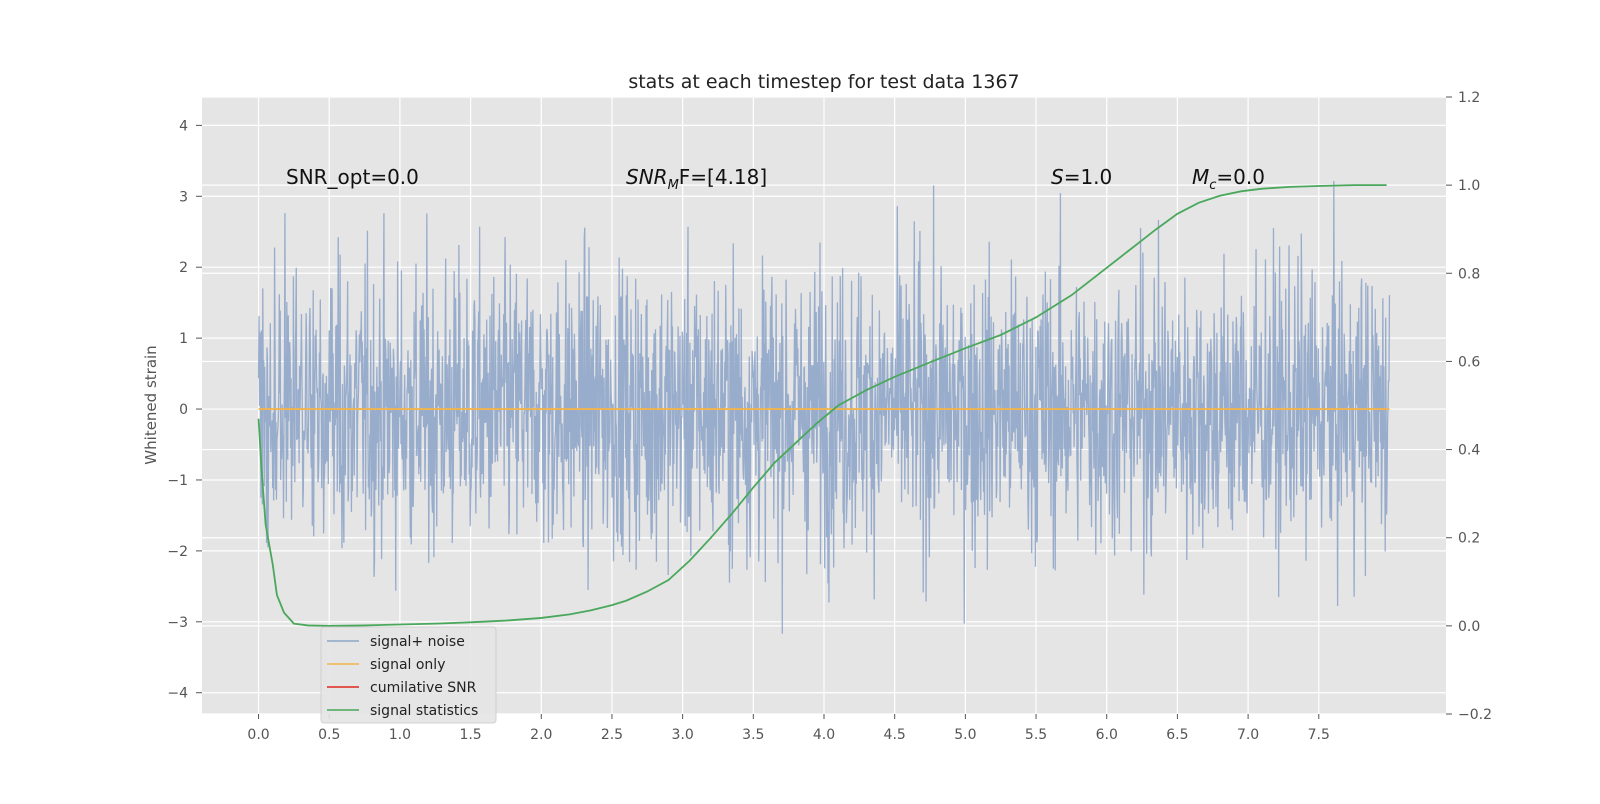 This screenshot has width=1600, height=804. What do you see at coordinates (183, 126) in the screenshot?
I see `y-tick-label: 4` at bounding box center [183, 126].